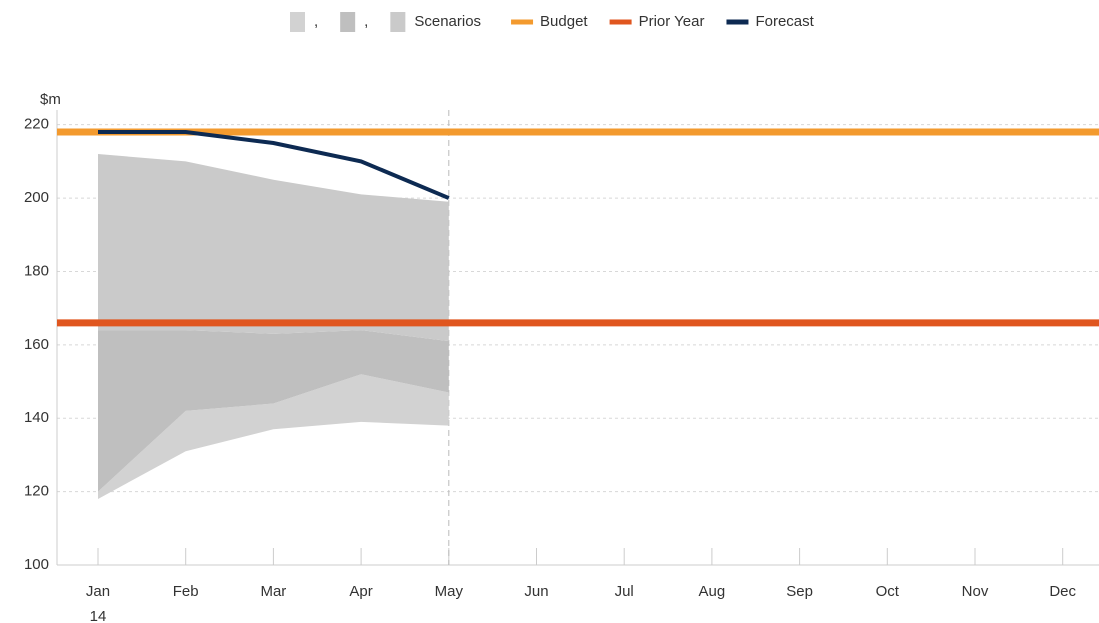 Image resolution: width=1099 pixels, height=623 pixels. Describe the element at coordinates (447, 21) in the screenshot. I see `legend-label: Scenarios` at that location.